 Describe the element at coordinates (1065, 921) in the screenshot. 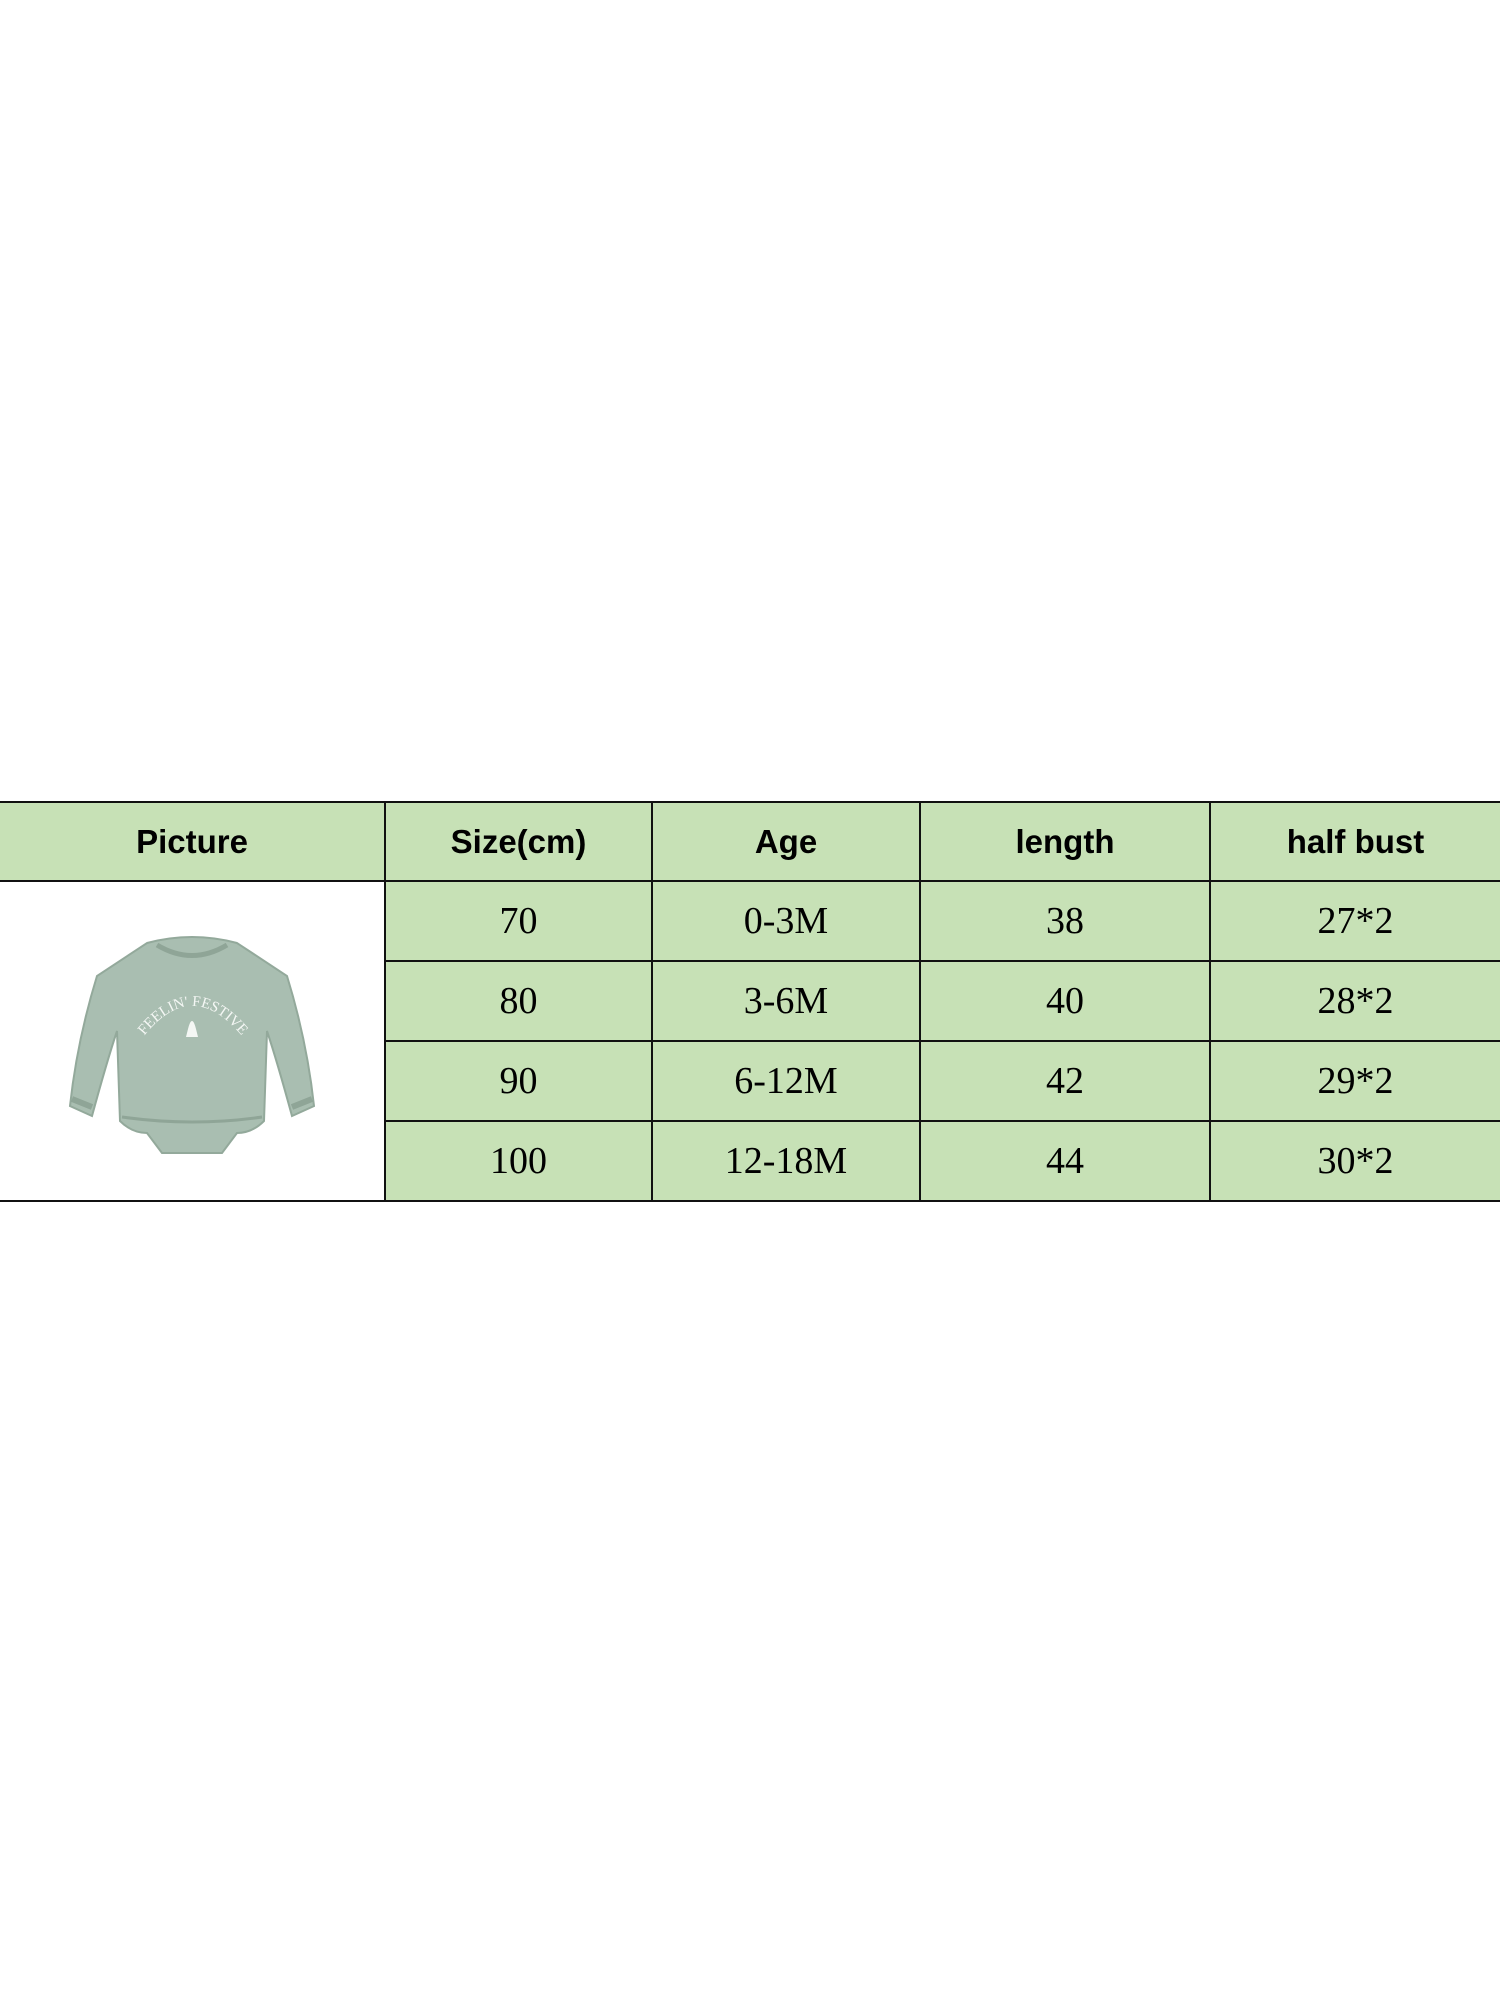

I see `cell-length: 38` at that location.